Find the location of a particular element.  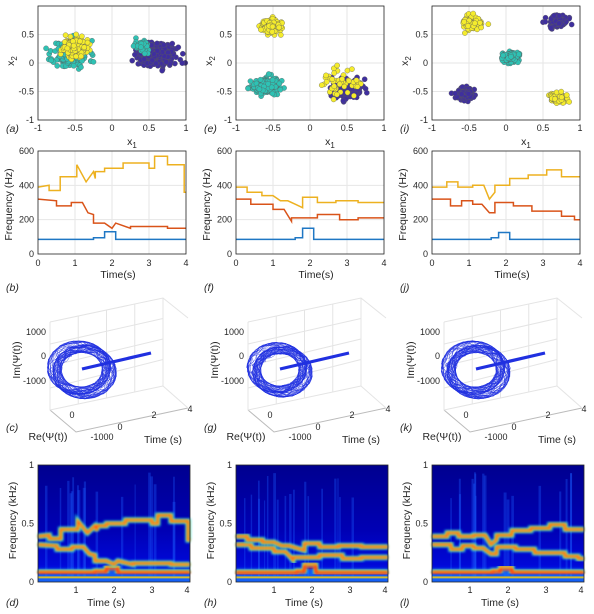

time-tick-label: 2 is located at coordinates (351, 415).